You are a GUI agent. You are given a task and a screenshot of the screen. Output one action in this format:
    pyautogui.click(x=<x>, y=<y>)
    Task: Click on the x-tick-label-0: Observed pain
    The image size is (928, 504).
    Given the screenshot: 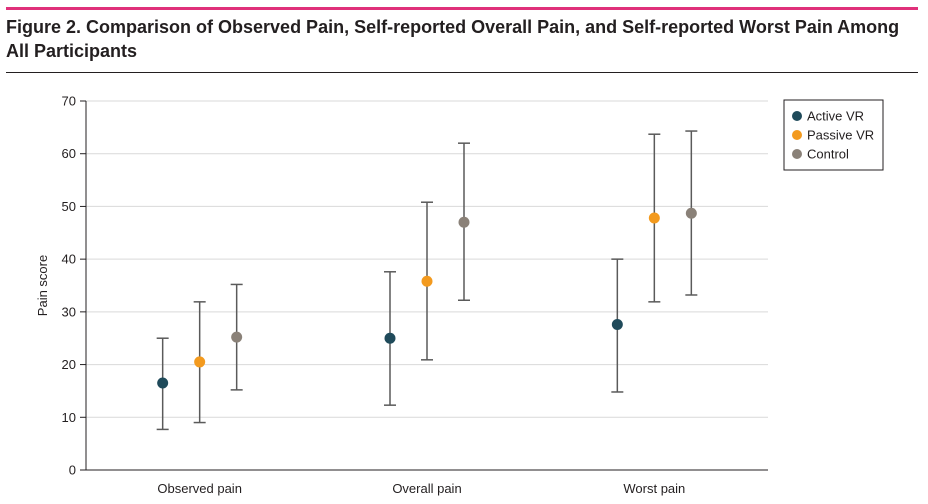 What is the action you would take?
    pyautogui.click(x=199, y=488)
    